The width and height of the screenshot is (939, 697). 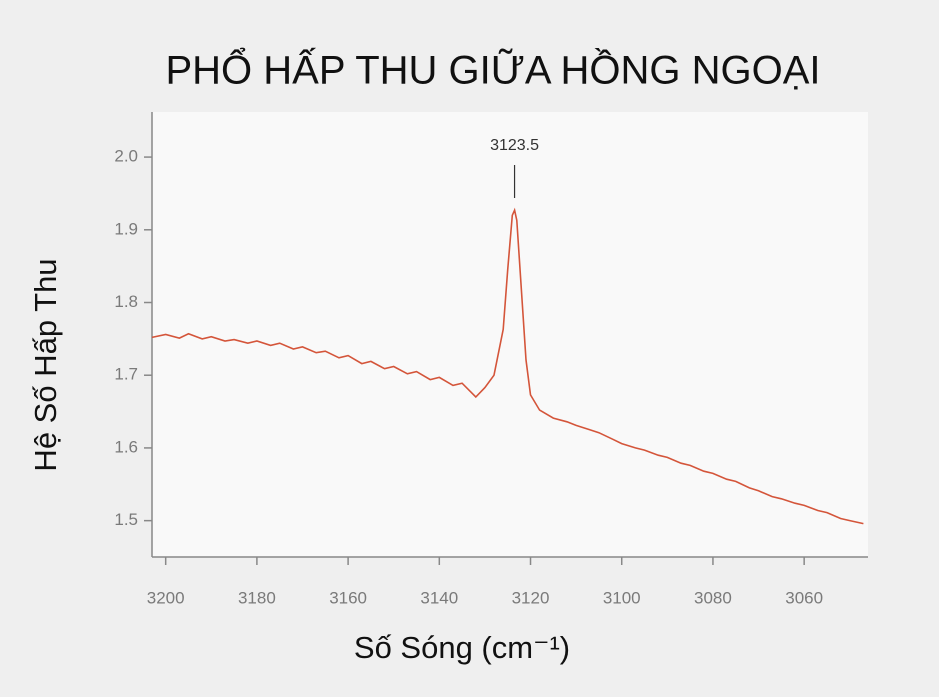 What do you see at coordinates (126, 301) in the screenshot?
I see `y-tick-label: 1.8` at bounding box center [126, 301].